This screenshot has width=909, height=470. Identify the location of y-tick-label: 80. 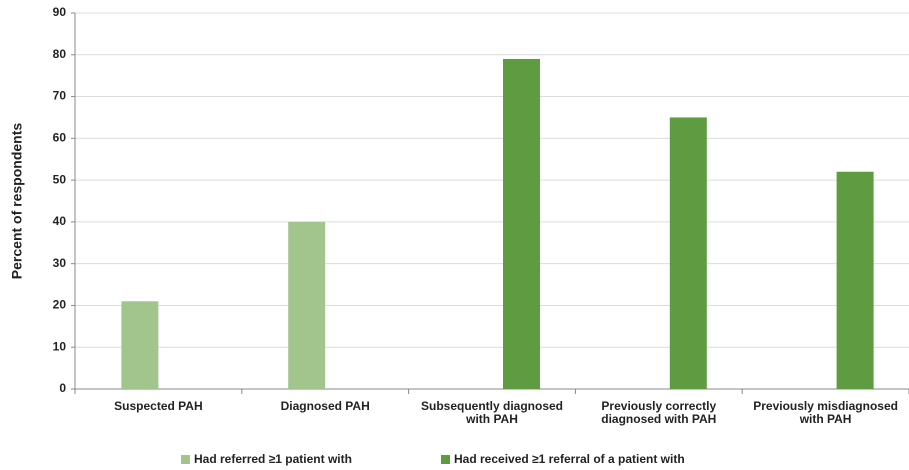
(60, 54).